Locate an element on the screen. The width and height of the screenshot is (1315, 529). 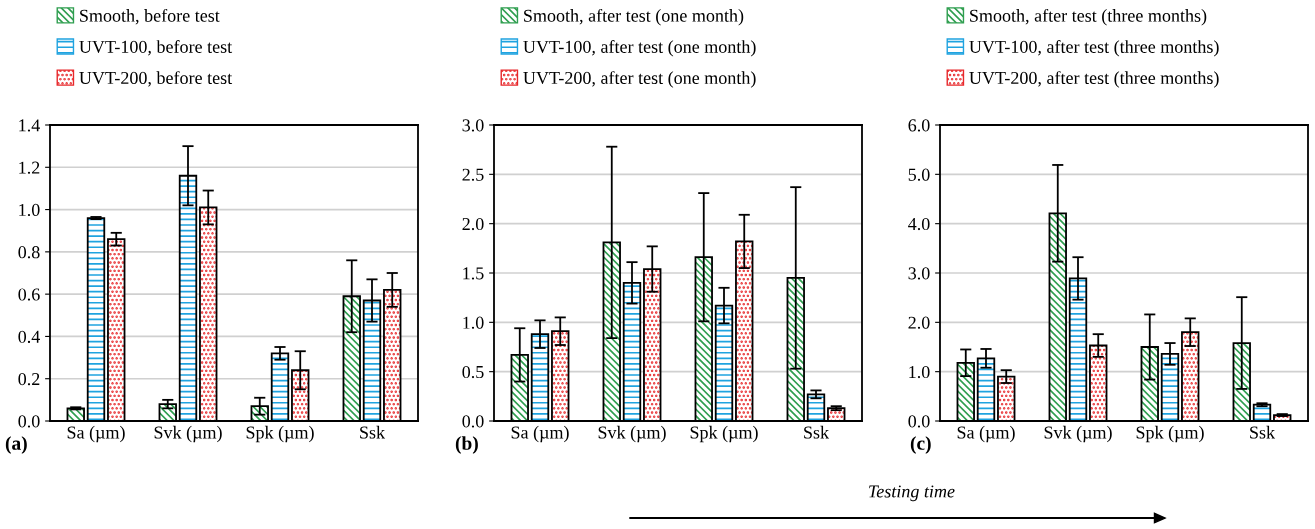
y-tick-label: 0.4 is located at coordinates (29, 336).